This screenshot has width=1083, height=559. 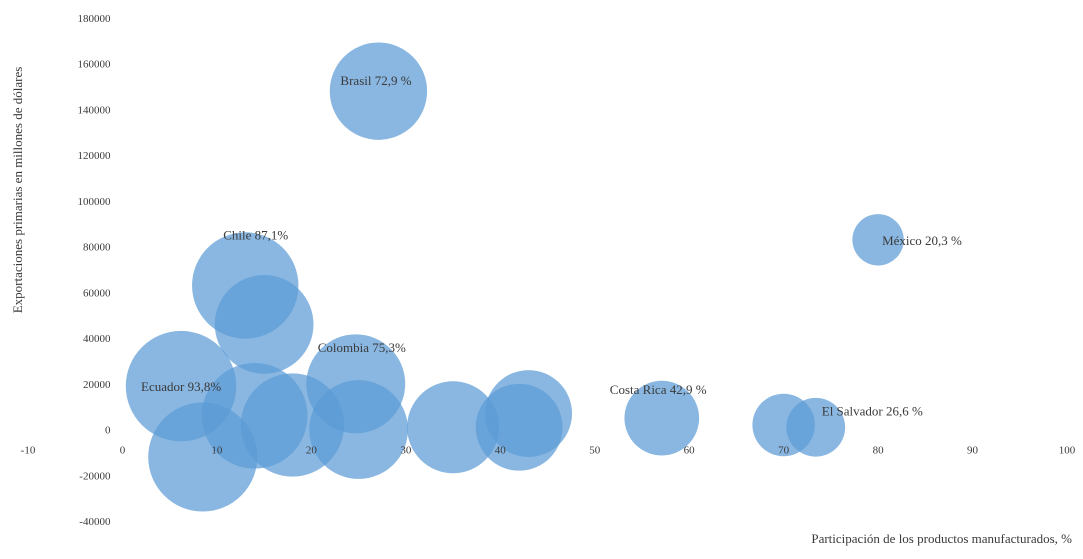 I want to click on x-tick-label: 70, so click(x=784, y=451).